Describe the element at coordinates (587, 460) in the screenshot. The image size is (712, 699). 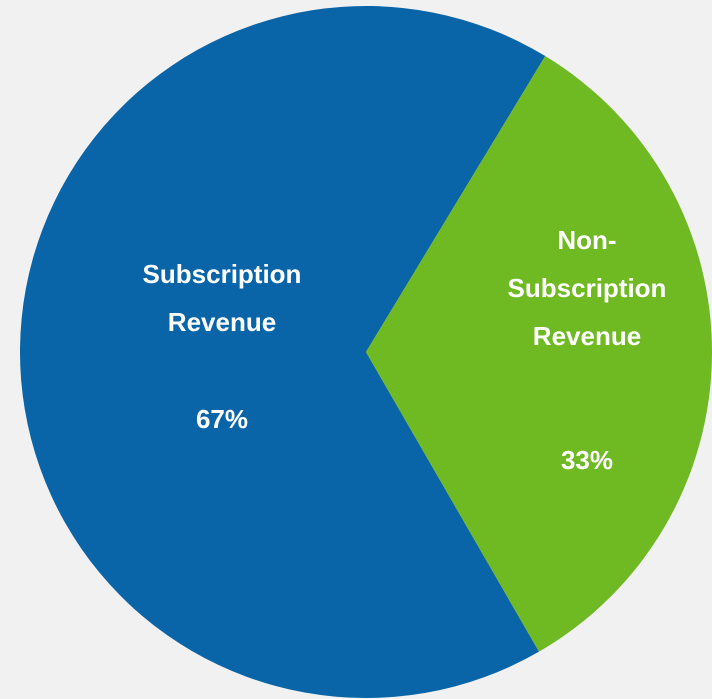
I see `slice-value-label: 33%` at that location.